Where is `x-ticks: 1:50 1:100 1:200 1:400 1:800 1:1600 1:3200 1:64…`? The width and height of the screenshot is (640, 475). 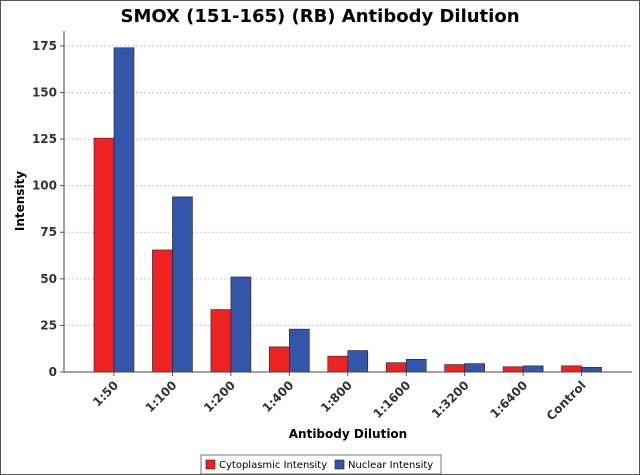 x-ticks: 1:50 1:100 1:200 1:400 1:800 1:1600 1:3200 1:64… is located at coordinates (339, 397).